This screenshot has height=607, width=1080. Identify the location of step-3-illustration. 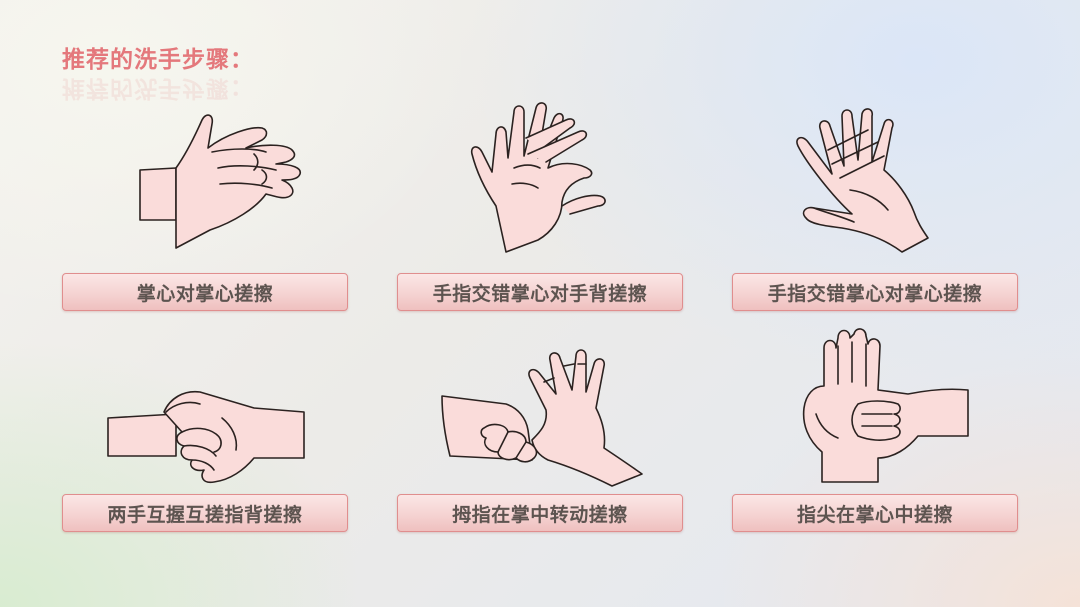
(867, 180).